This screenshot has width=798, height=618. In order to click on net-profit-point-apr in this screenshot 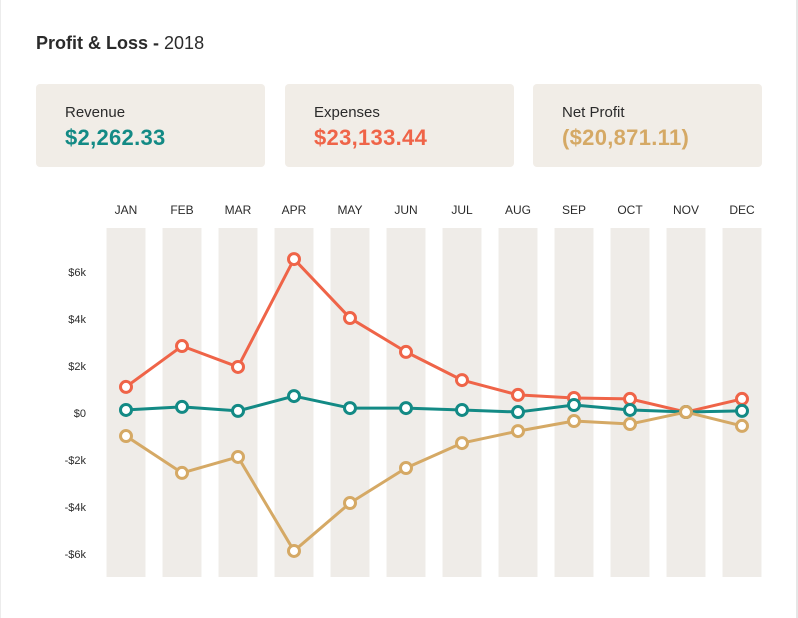, I will do `click(294, 550)`.